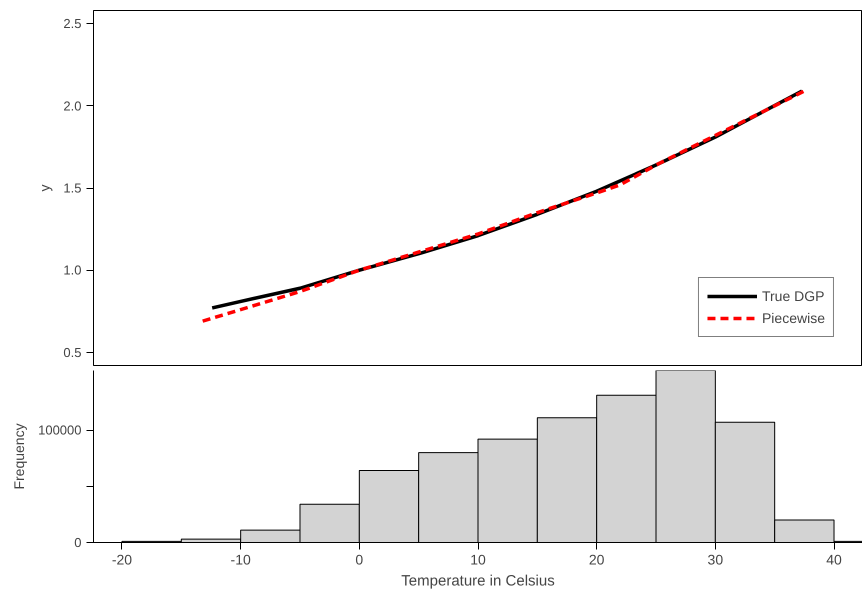  Describe the element at coordinates (78, 542) in the screenshot. I see `y-tick-label: 0` at that location.